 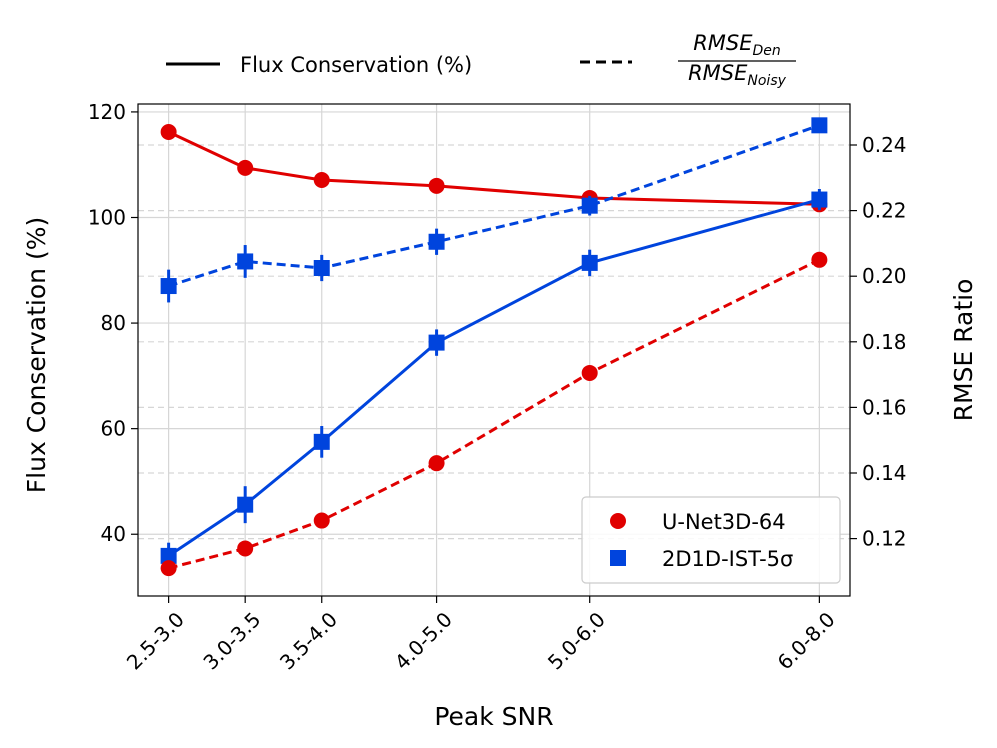 What do you see at coordinates (618, 521) in the screenshot?
I see `legend-unet-marker` at bounding box center [618, 521].